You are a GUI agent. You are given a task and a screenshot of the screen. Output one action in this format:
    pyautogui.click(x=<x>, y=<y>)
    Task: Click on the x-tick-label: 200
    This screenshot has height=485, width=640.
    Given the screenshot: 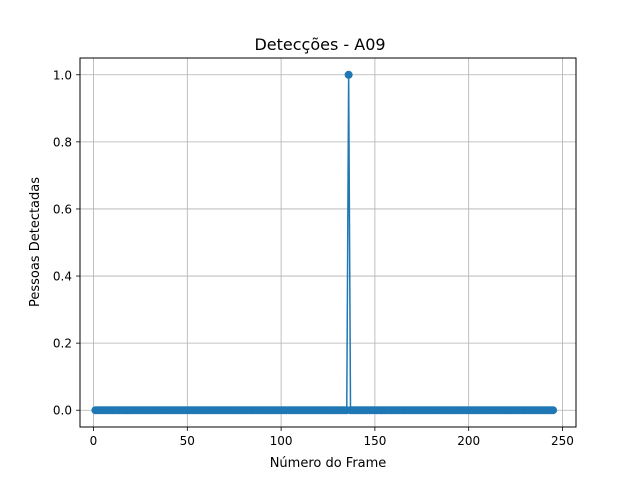 What is the action you would take?
    pyautogui.click(x=468, y=441)
    